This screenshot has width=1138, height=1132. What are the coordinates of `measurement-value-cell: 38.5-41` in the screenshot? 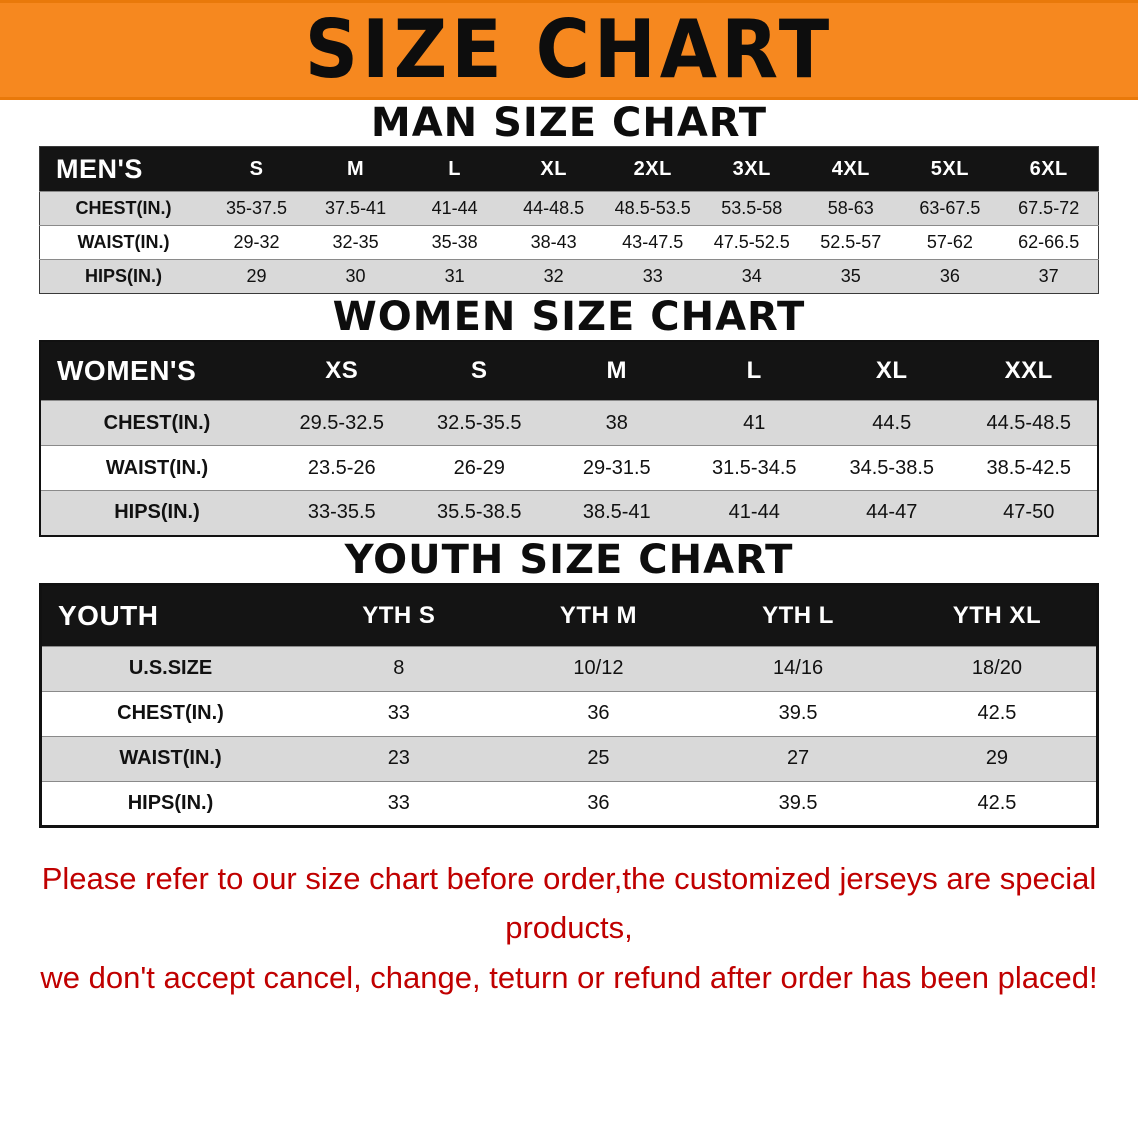 It's located at (616, 512).